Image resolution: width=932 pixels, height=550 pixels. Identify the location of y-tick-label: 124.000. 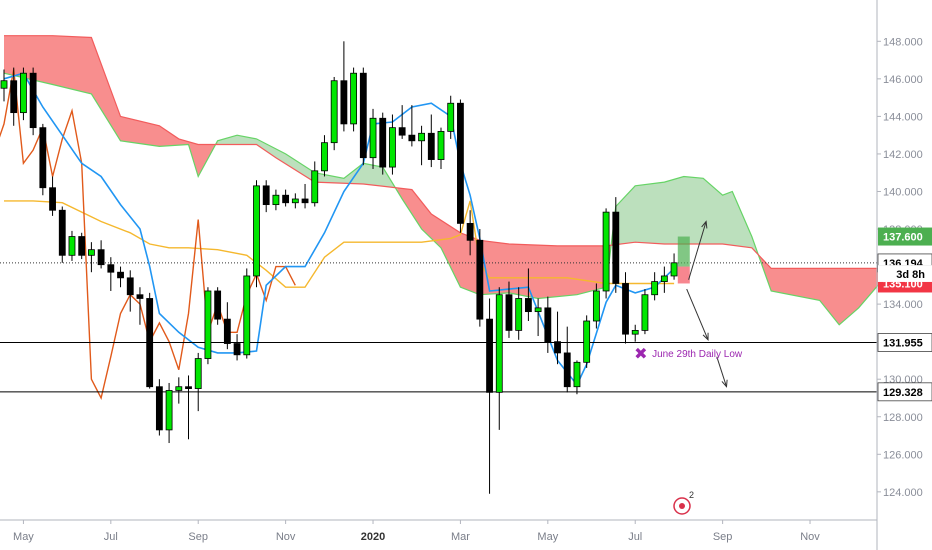
(903, 493).